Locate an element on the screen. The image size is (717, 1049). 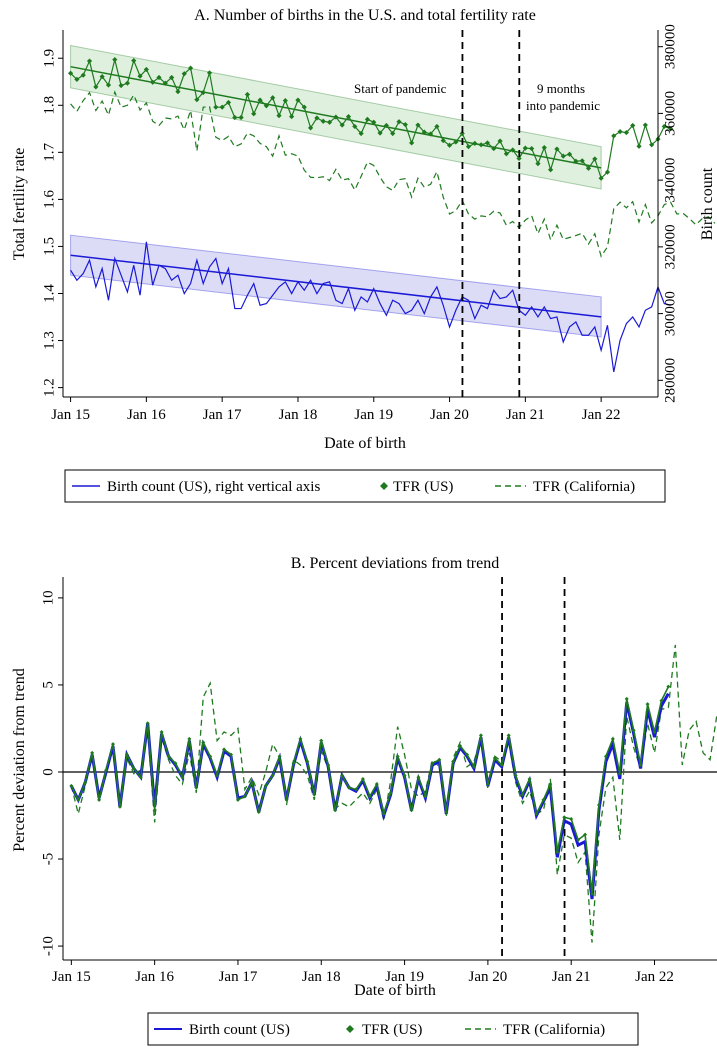
x-tick-label-jan-17: Jan 17 is located at coordinates (222, 415).